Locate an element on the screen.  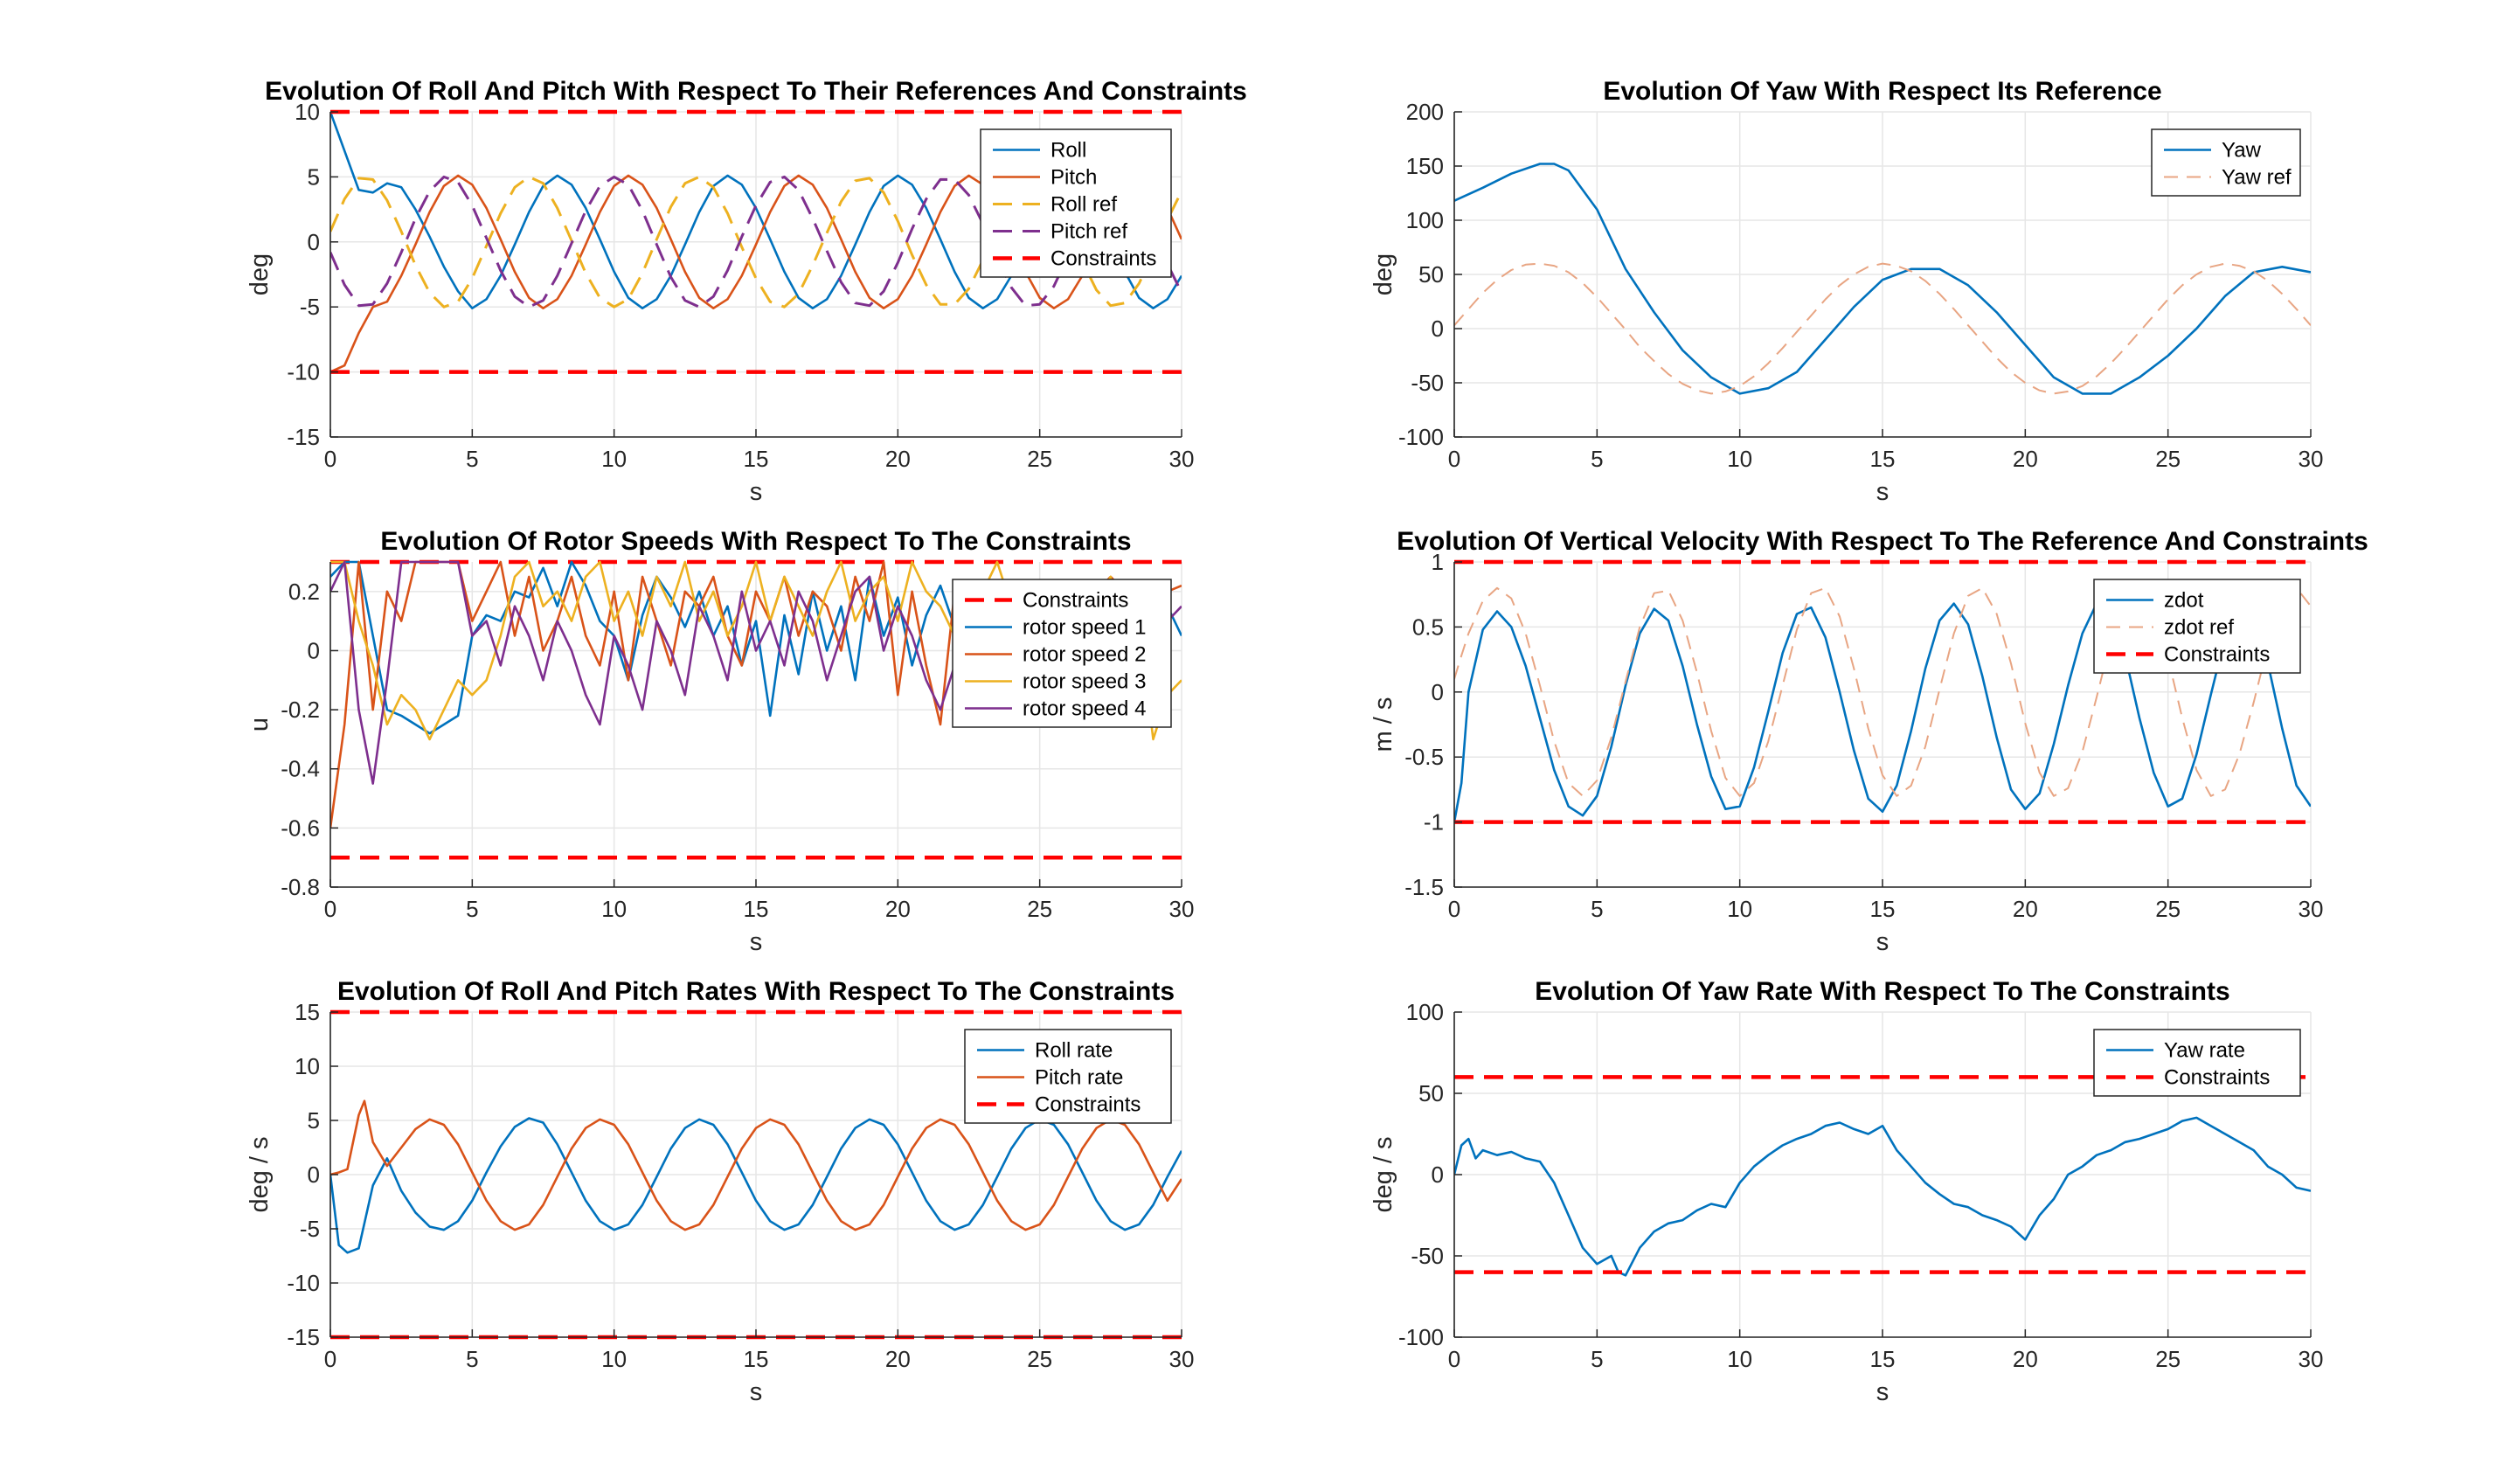
series-line-yaw-rate is located at coordinates (1882, 1196).